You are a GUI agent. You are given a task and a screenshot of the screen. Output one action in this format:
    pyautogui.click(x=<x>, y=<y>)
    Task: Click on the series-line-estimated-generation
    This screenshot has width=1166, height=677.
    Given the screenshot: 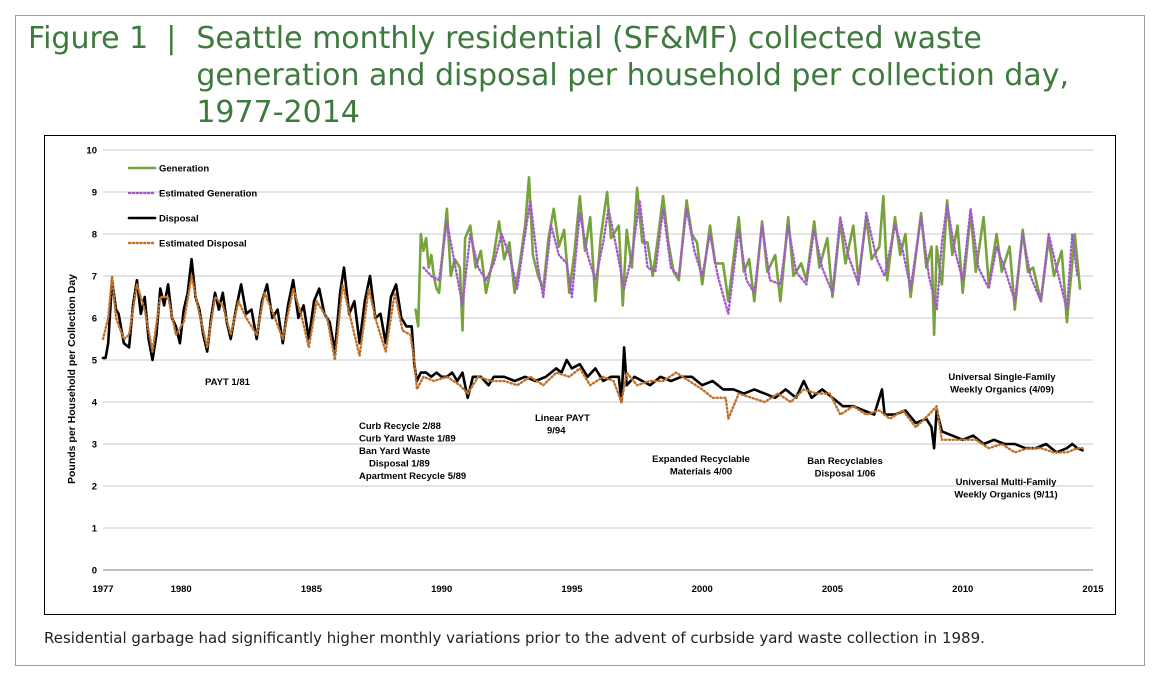 What is the action you would take?
    pyautogui.click(x=750, y=257)
    